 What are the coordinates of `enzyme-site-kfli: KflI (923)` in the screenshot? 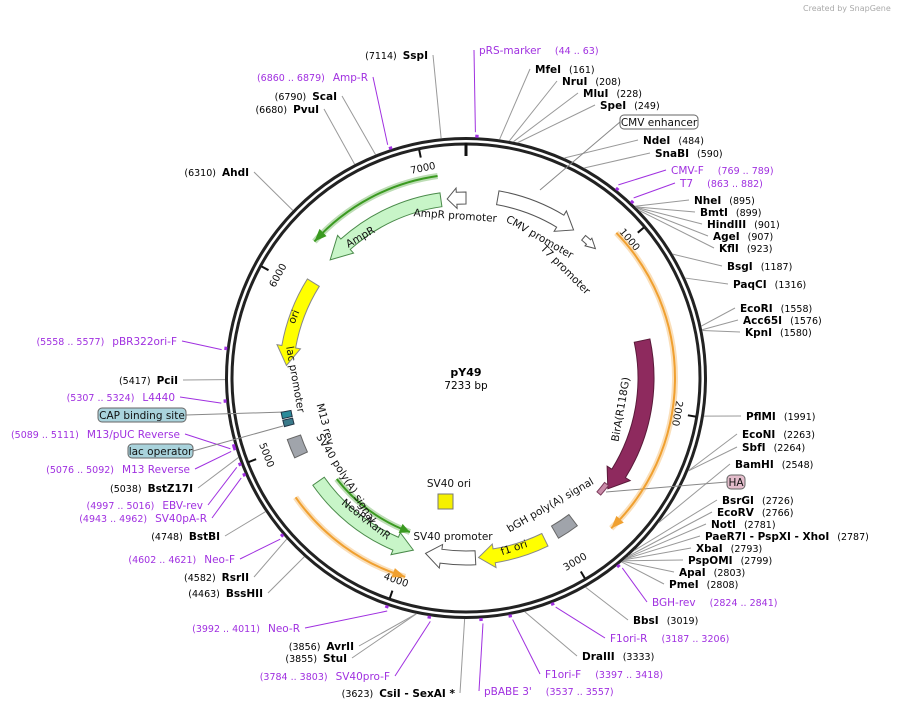 It's located at (745, 249).